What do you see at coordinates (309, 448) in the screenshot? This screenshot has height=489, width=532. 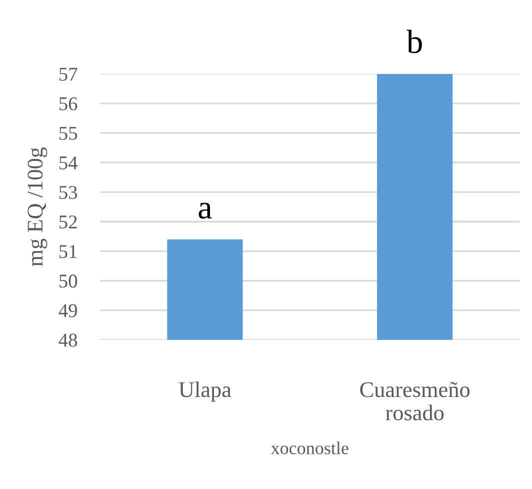 I see `x-axis-title: xoconostle` at bounding box center [309, 448].